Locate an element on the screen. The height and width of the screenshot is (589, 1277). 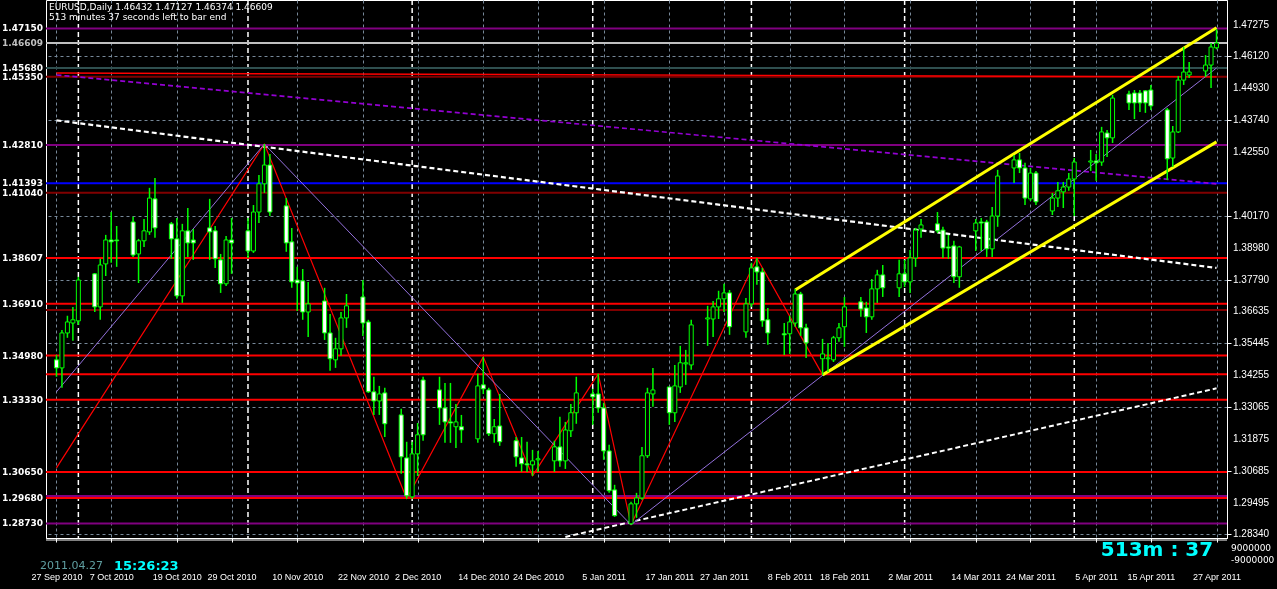
ref-line-label: 1.42810 is located at coordinates (22, 145).